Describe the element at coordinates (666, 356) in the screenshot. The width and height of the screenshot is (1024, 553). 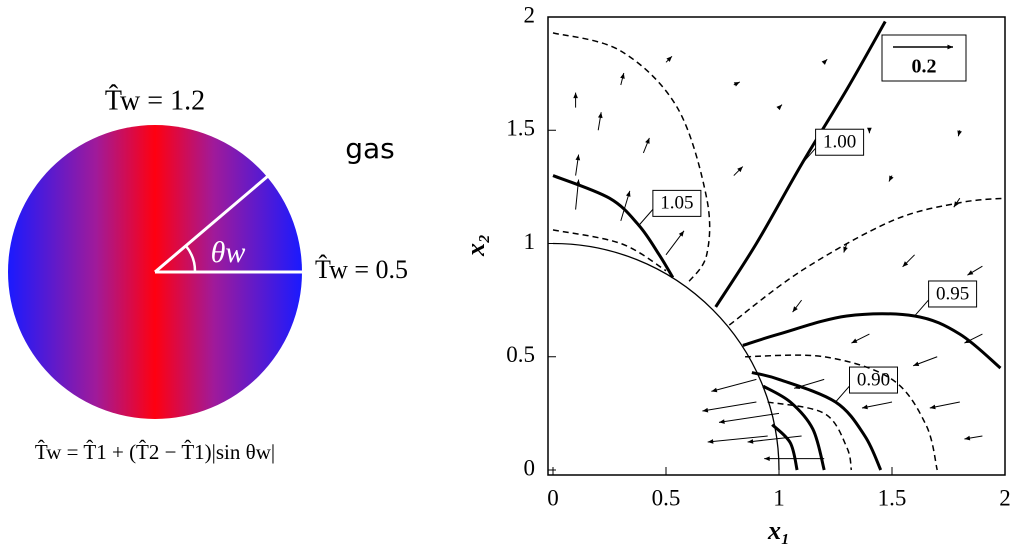
I see `boundary` at that location.